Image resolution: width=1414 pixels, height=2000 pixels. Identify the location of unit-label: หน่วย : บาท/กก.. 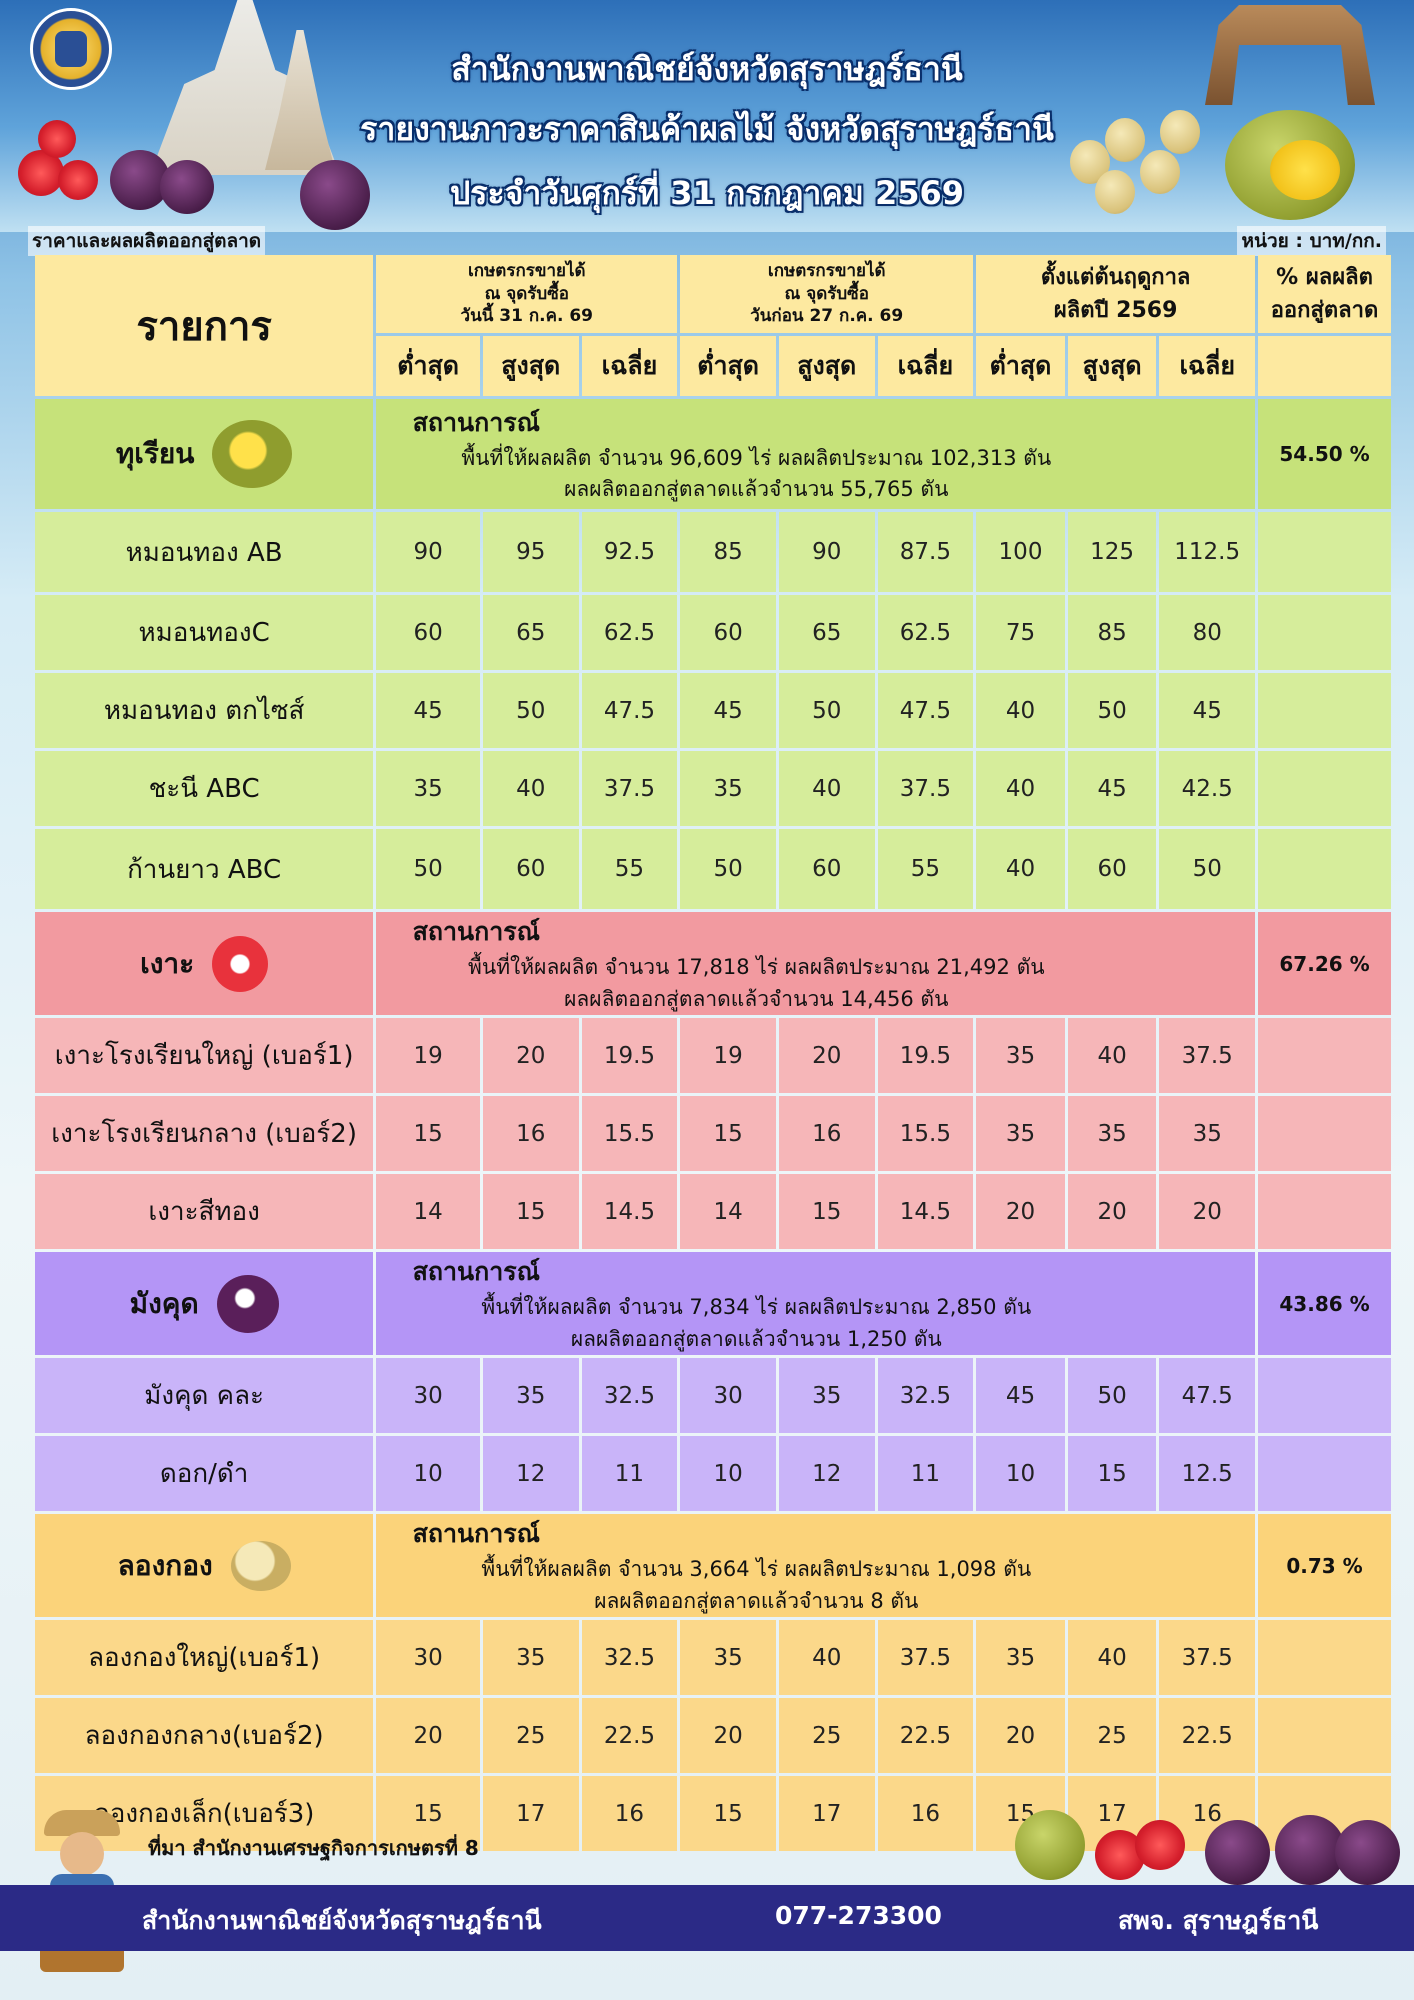
(1311, 241).